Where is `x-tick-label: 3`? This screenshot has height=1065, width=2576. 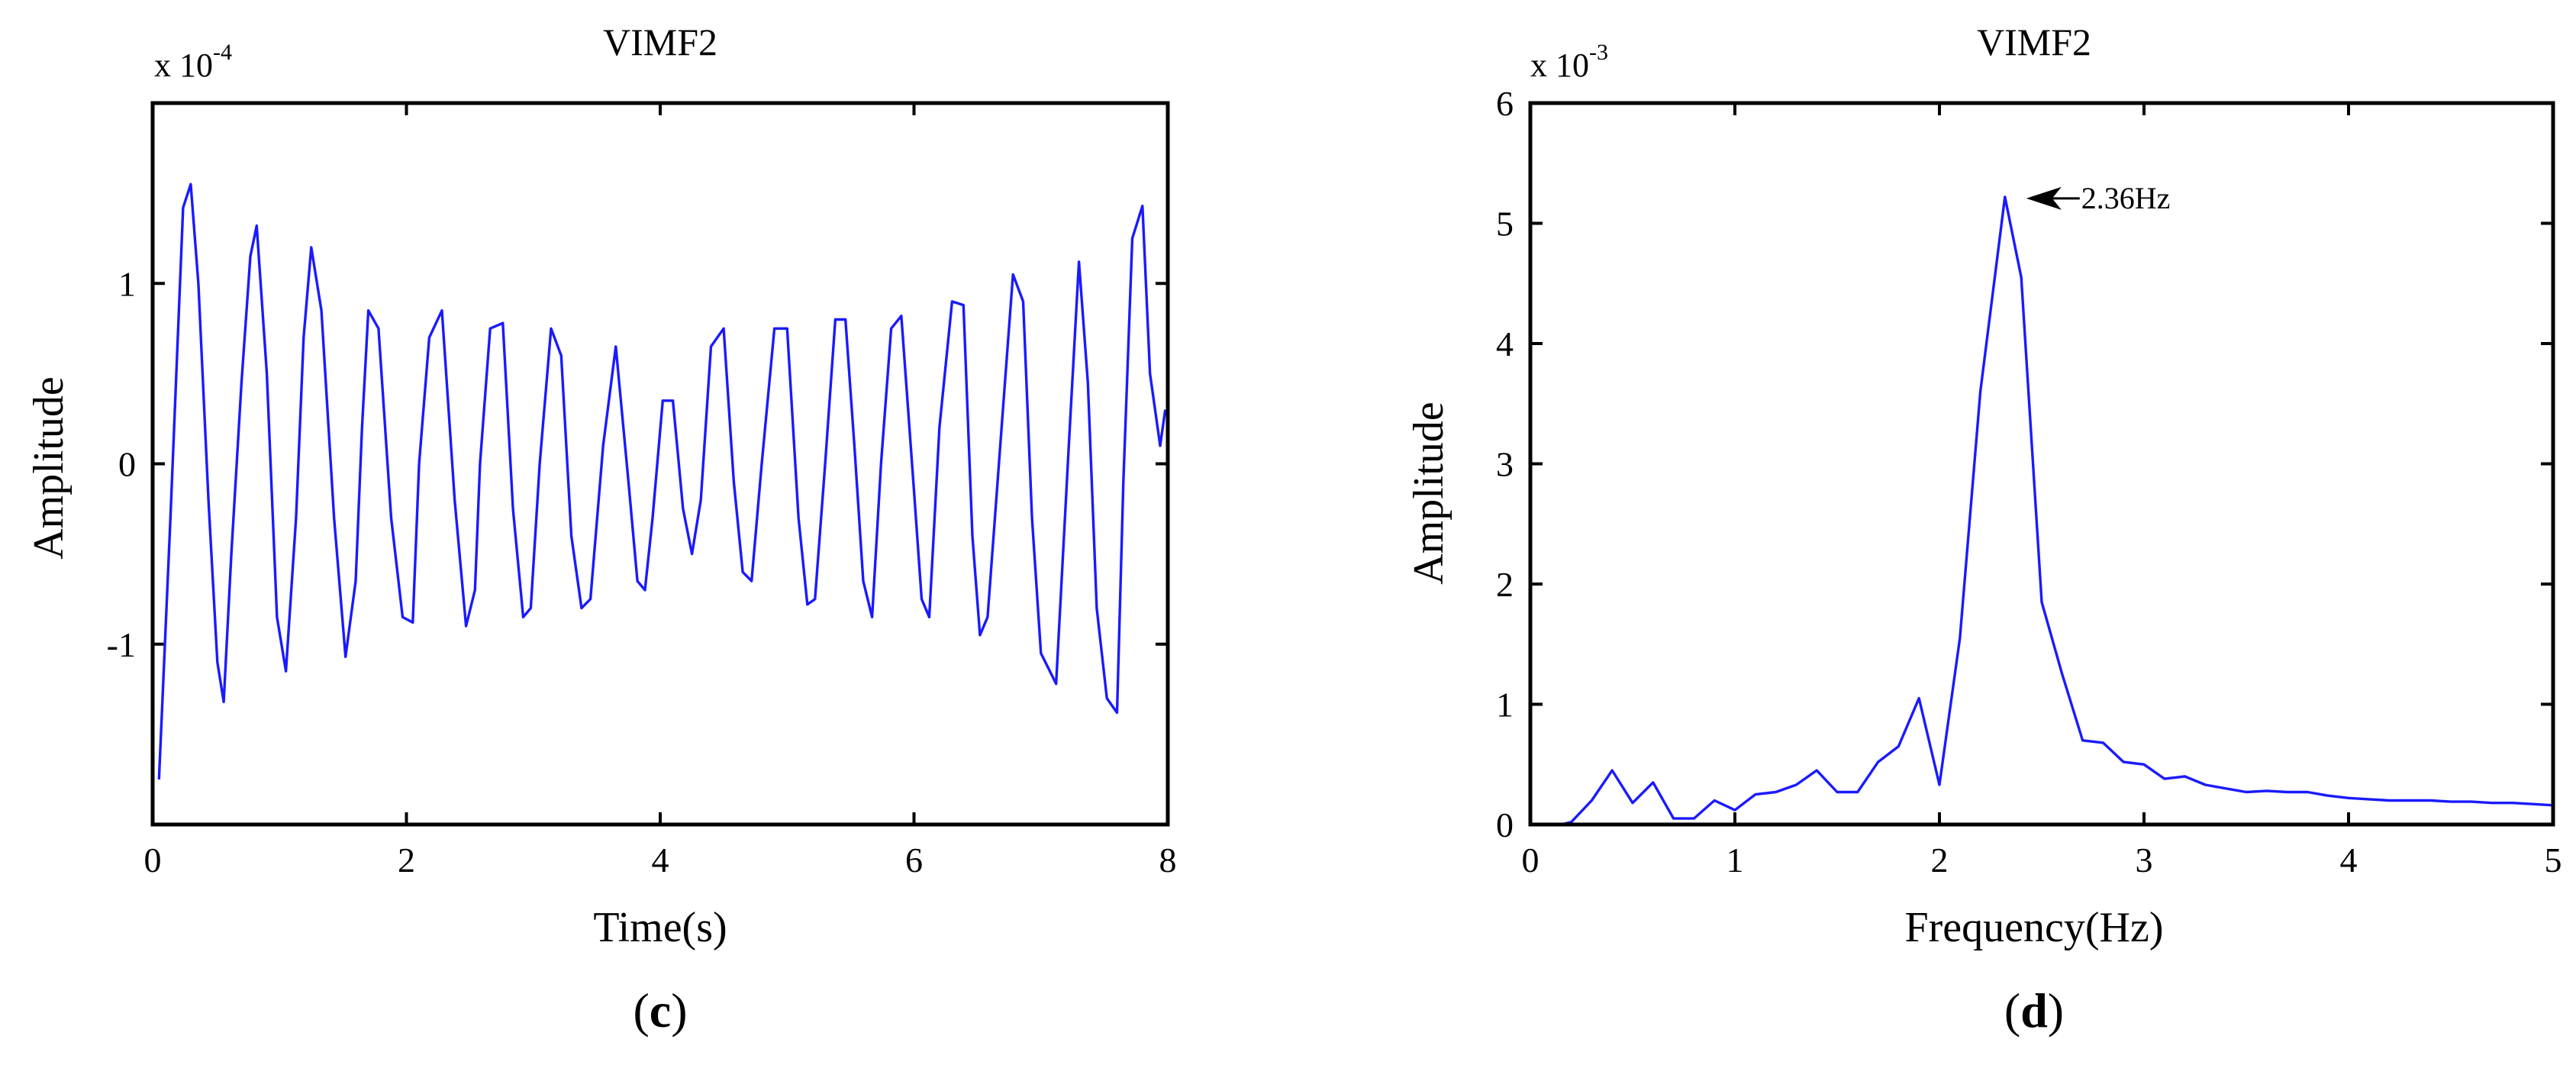 x-tick-label: 3 is located at coordinates (2144, 860).